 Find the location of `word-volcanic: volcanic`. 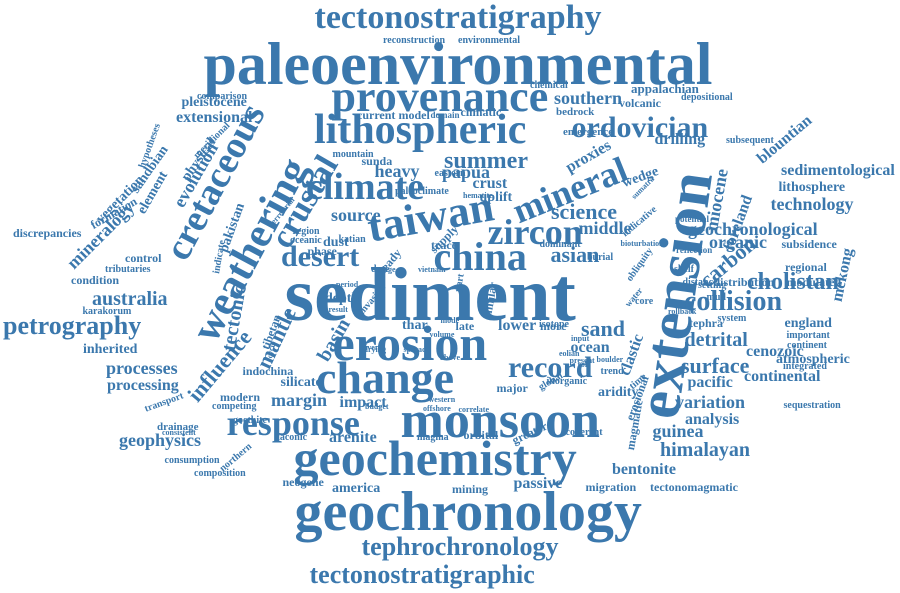

word-volcanic: volcanic is located at coordinates (640, 103).